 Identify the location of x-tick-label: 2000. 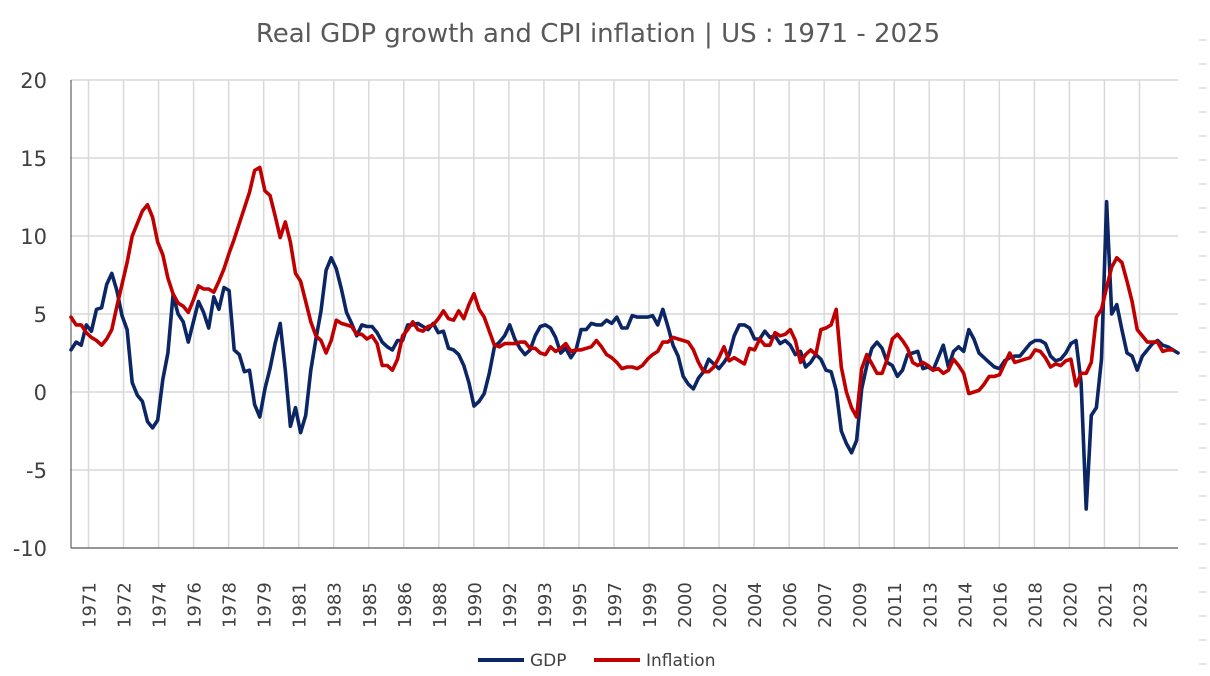
(685, 605).